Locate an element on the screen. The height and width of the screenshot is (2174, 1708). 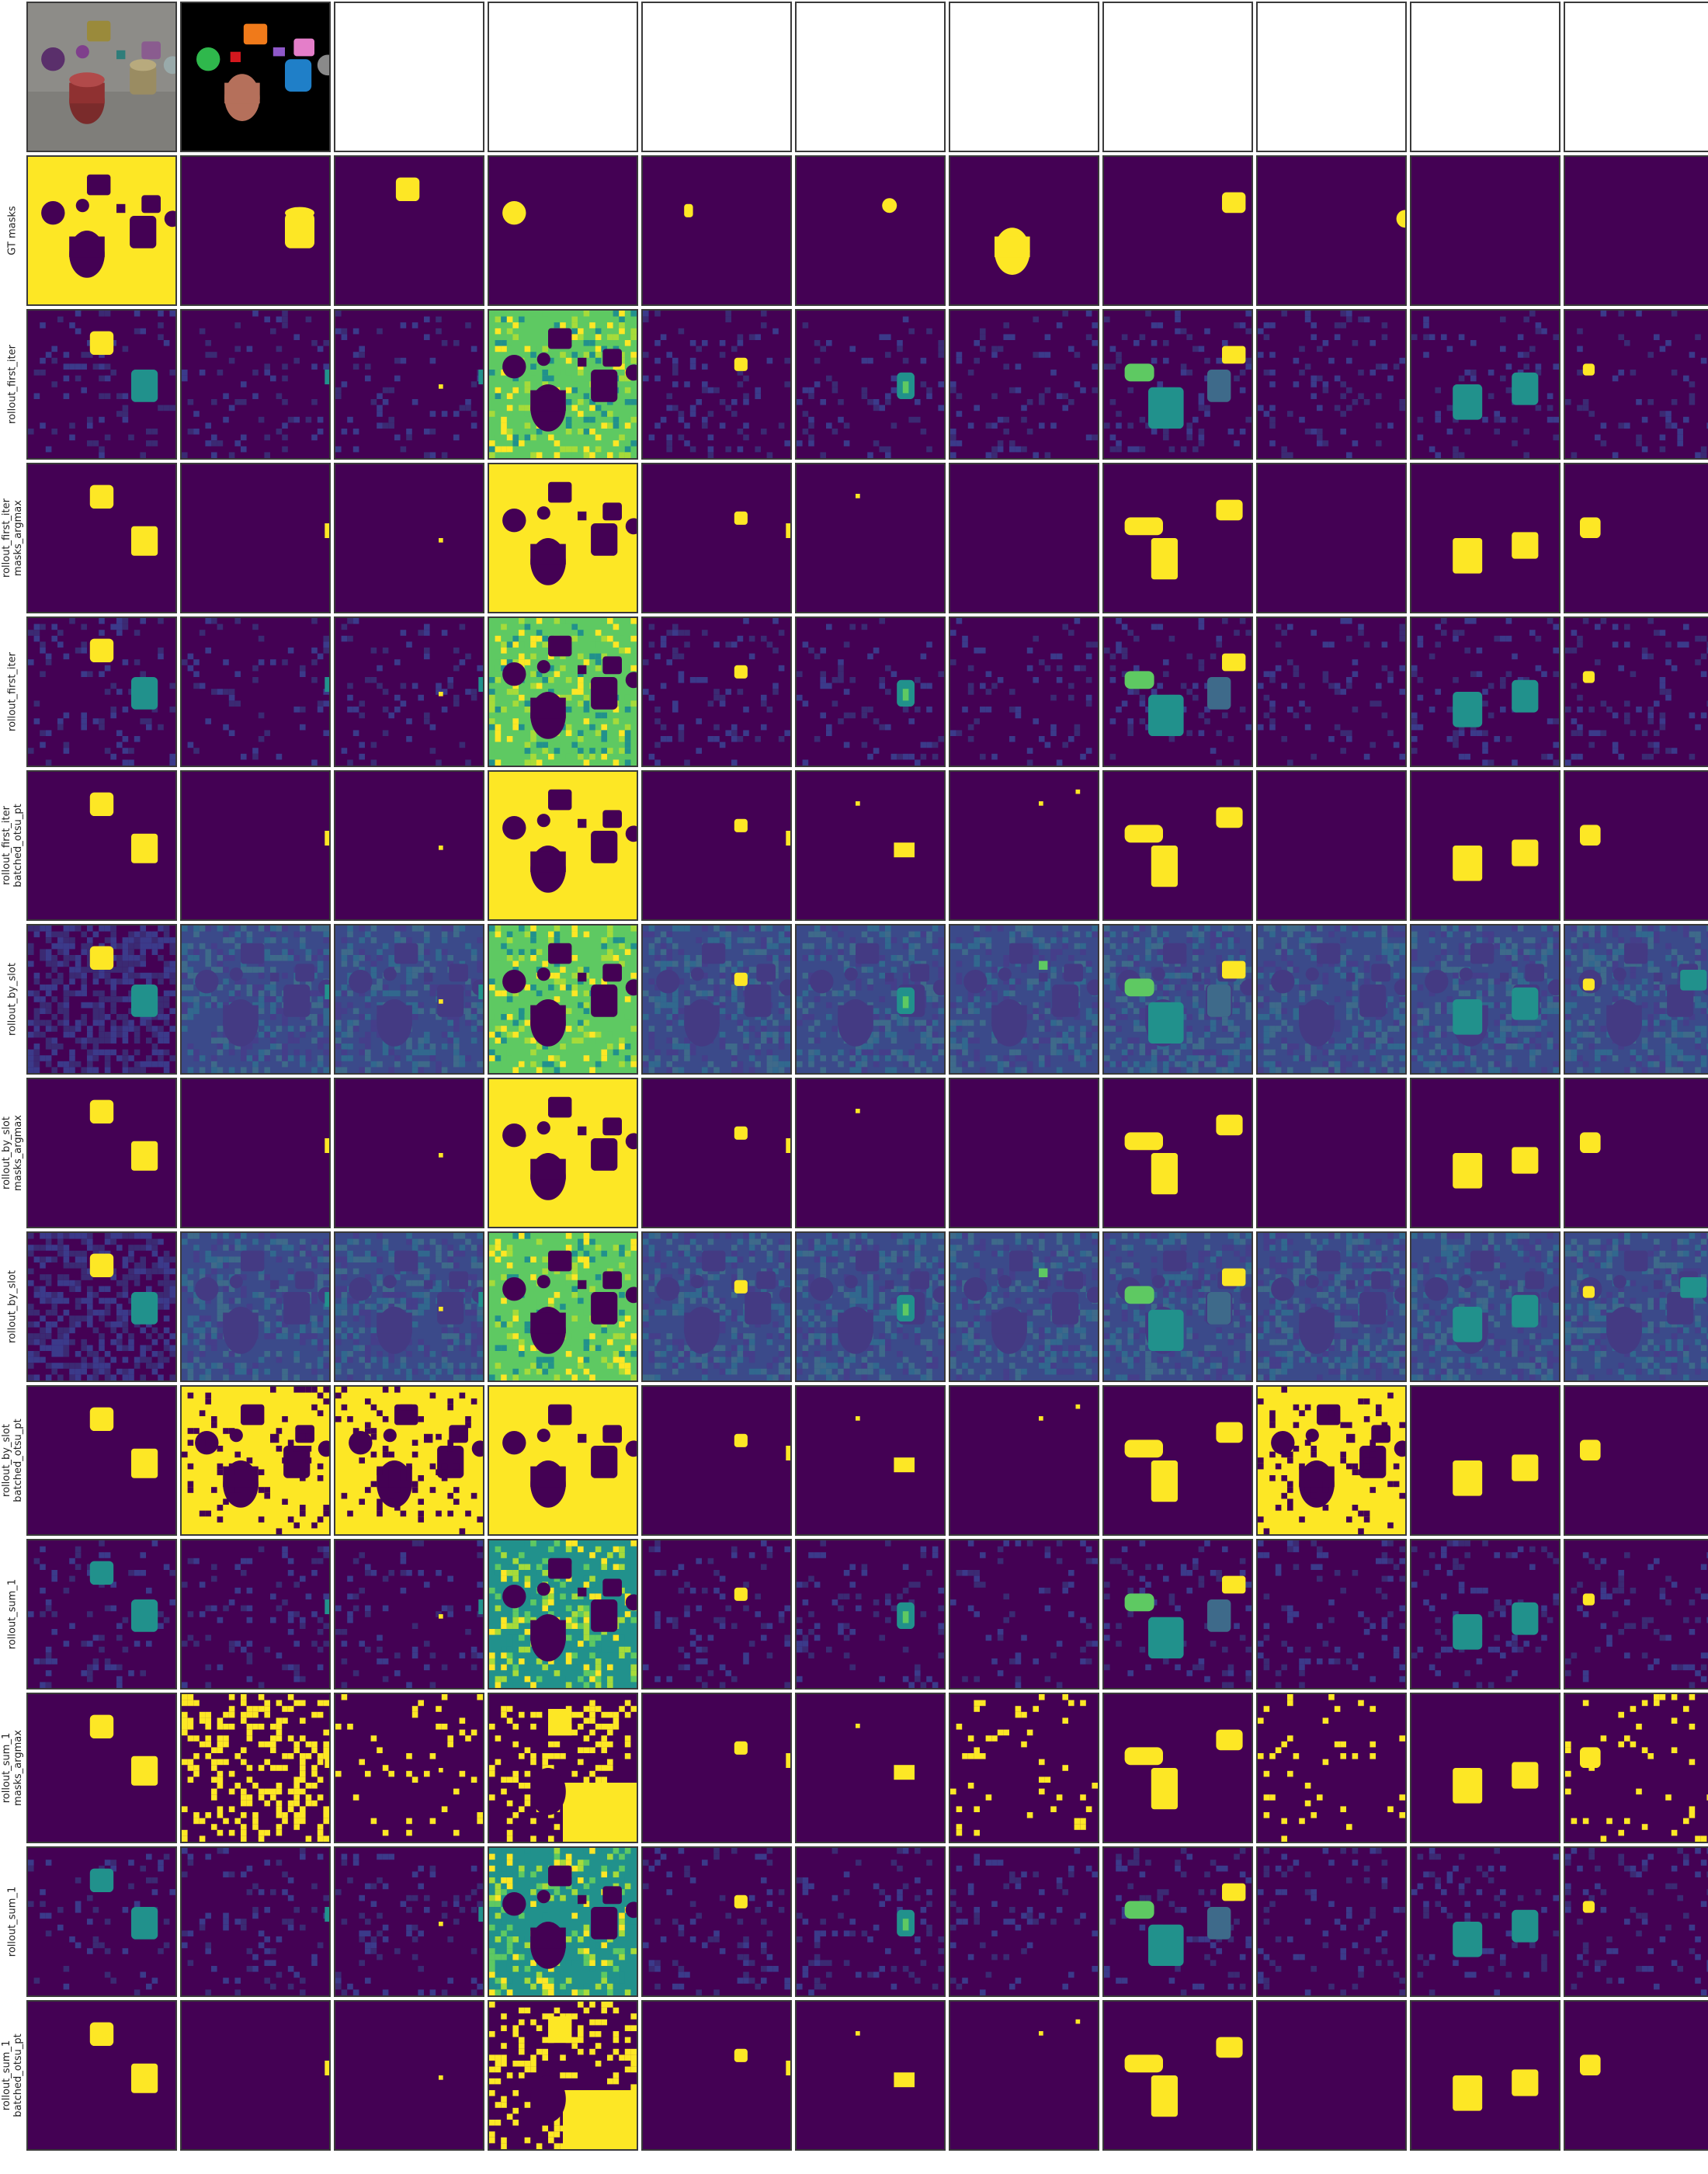
row-label-r9: rollout_by_slot batched_otsu_pt is located at coordinates (13, 1461).